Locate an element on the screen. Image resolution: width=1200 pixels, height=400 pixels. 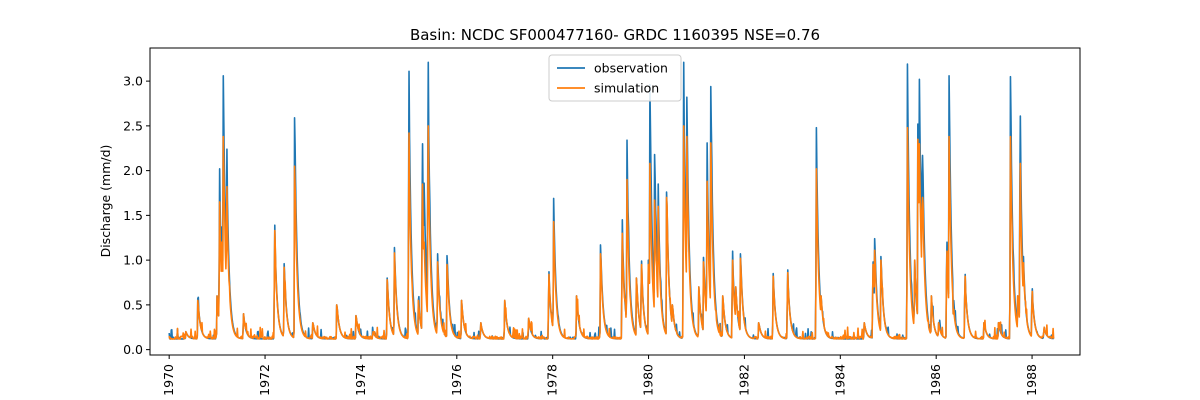
x-tick-label: 1982 is located at coordinates (743, 380).